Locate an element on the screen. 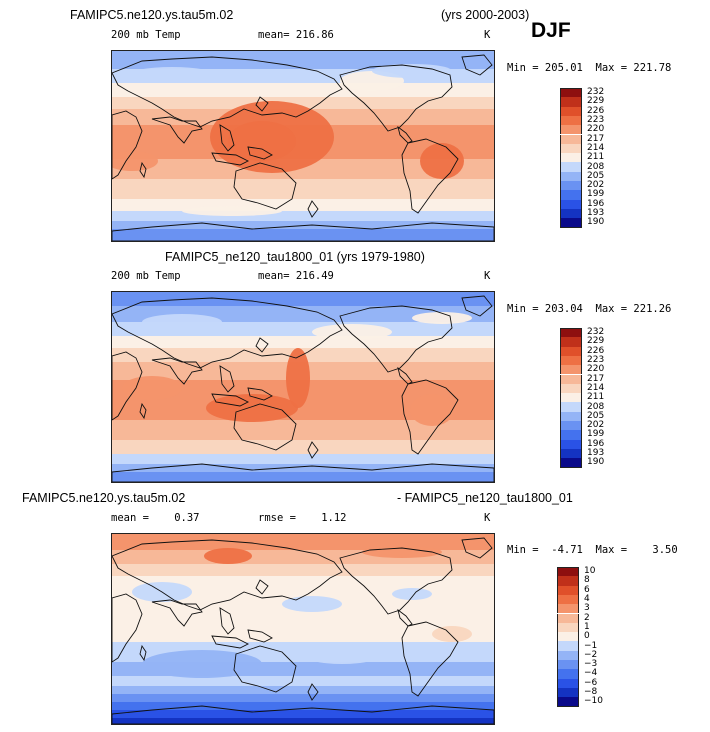 The image size is (710, 732). panel3-map is located at coordinates (303, 629).